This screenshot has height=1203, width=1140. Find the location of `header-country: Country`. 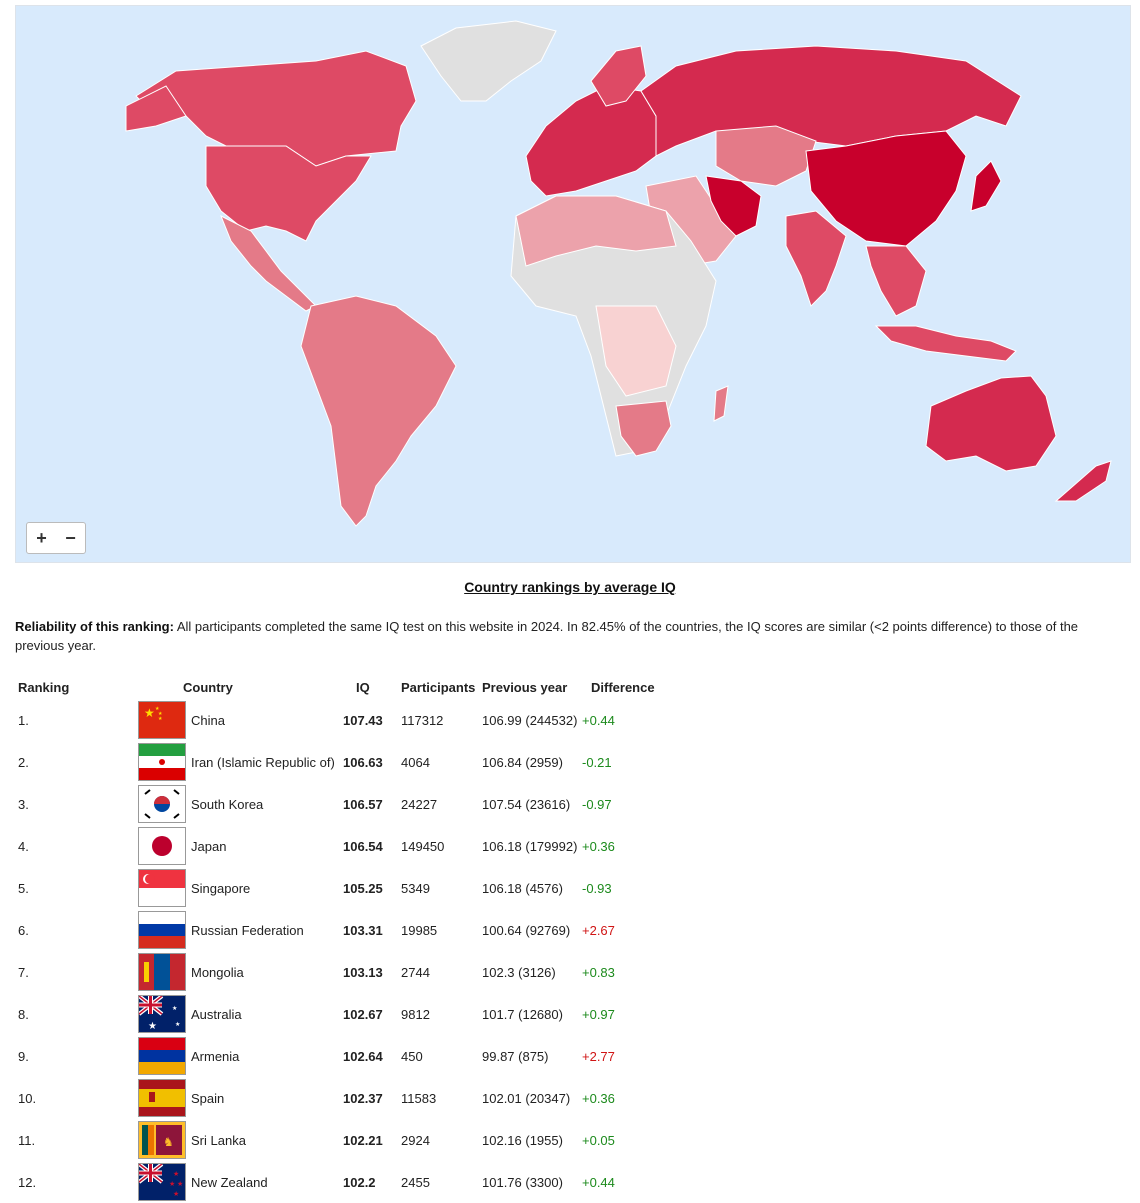

header-country: Country is located at coordinates (208, 687).